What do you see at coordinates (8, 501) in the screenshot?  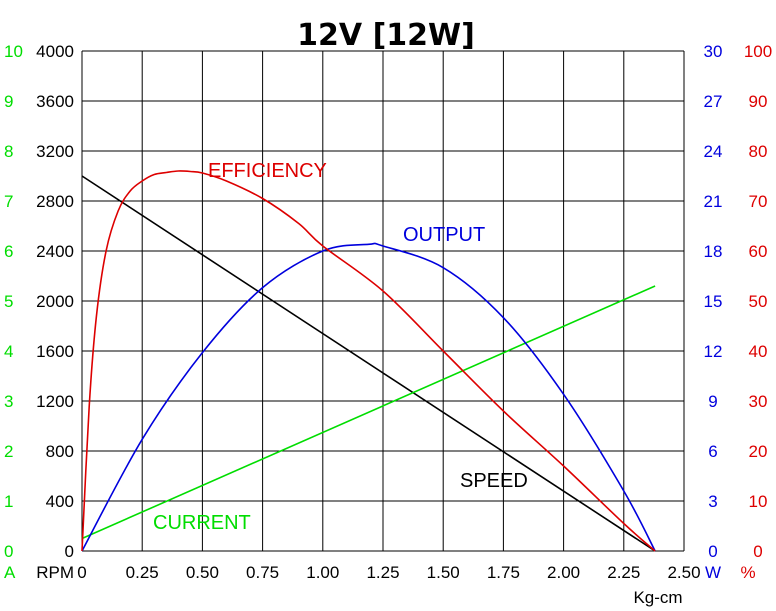 I see `current-tick-label: 1` at bounding box center [8, 501].